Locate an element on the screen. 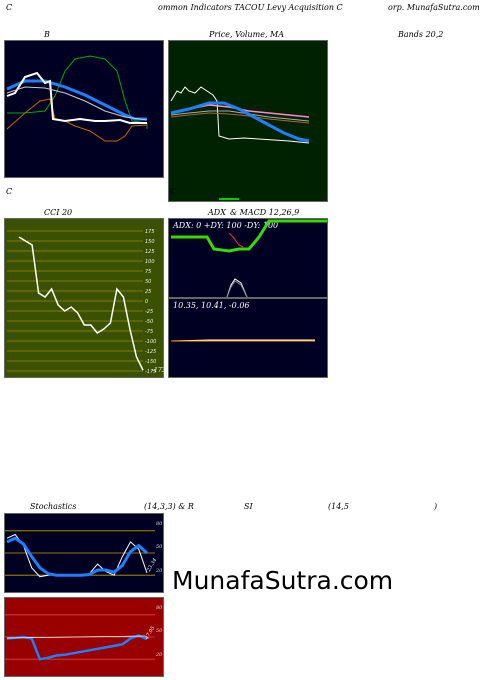  bollinger-upper-band is located at coordinates (77, 92).